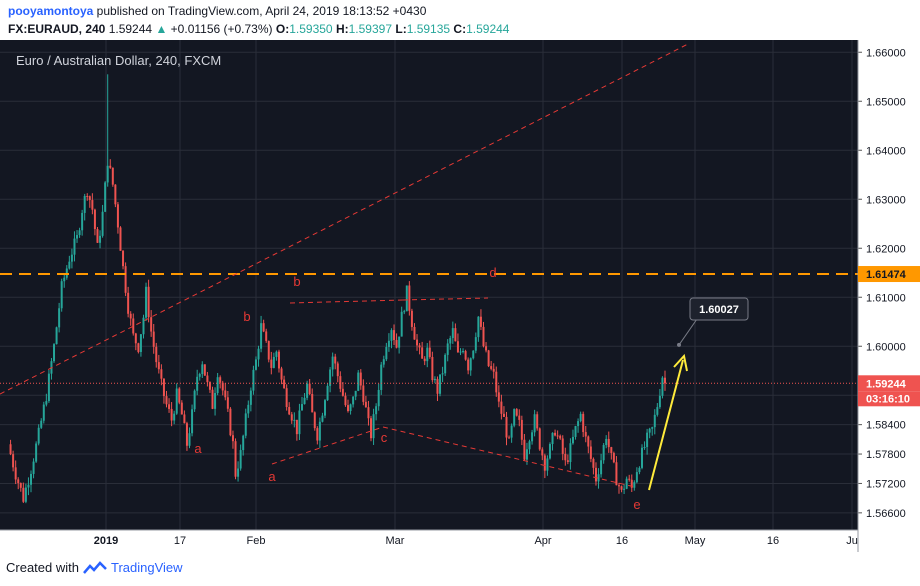 This screenshot has height=586, width=920. Describe the element at coordinates (311, 29) in the screenshot. I see `open-value: 1.59350` at that location.